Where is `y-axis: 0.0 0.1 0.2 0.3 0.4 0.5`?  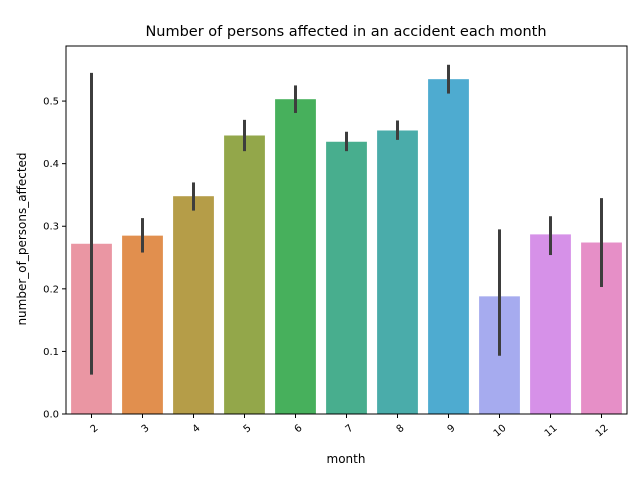 y-axis: 0.0 0.1 0.2 0.3 0.4 0.5 is located at coordinates (54, 259).